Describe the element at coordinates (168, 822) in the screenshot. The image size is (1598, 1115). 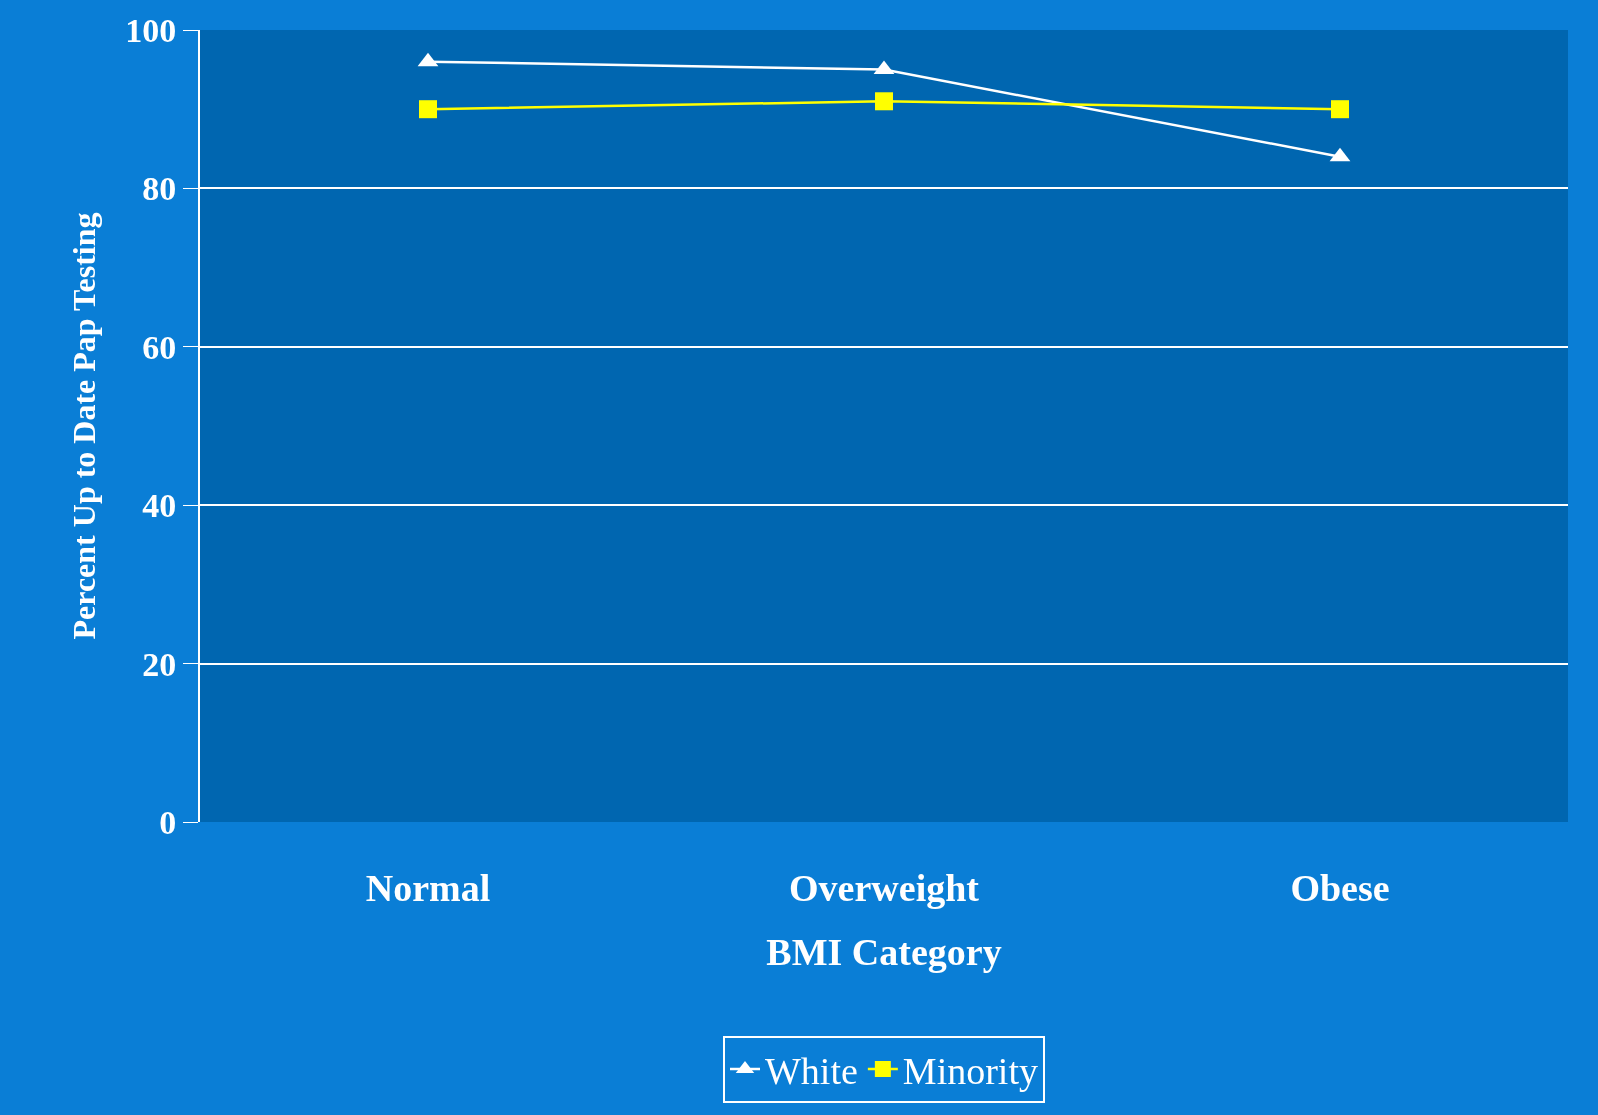
I see `y-tick-label: 0` at that location.